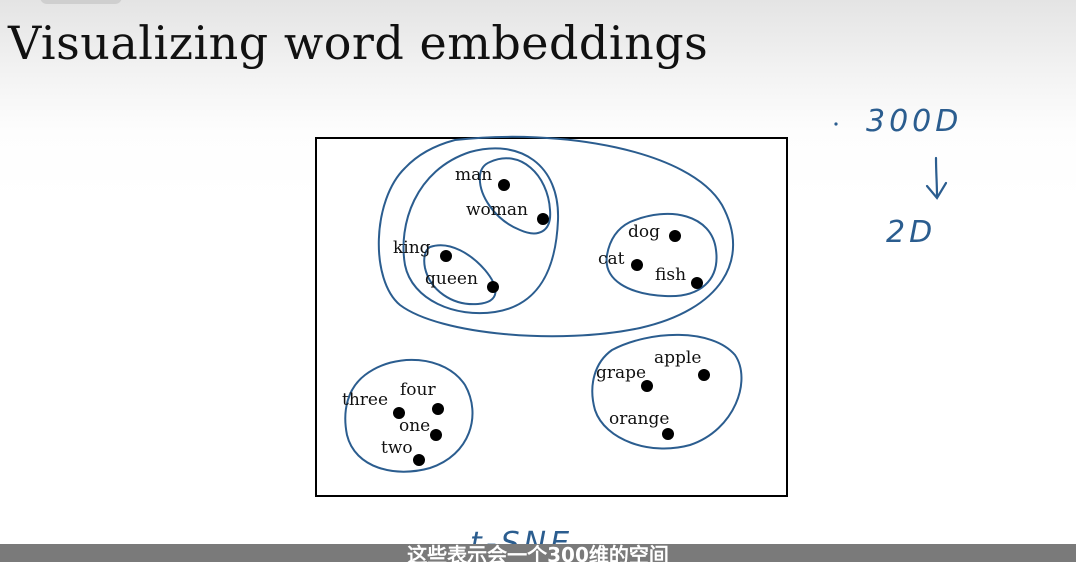  What do you see at coordinates (365, 400) in the screenshot?
I see `word-label-three: three` at bounding box center [365, 400].